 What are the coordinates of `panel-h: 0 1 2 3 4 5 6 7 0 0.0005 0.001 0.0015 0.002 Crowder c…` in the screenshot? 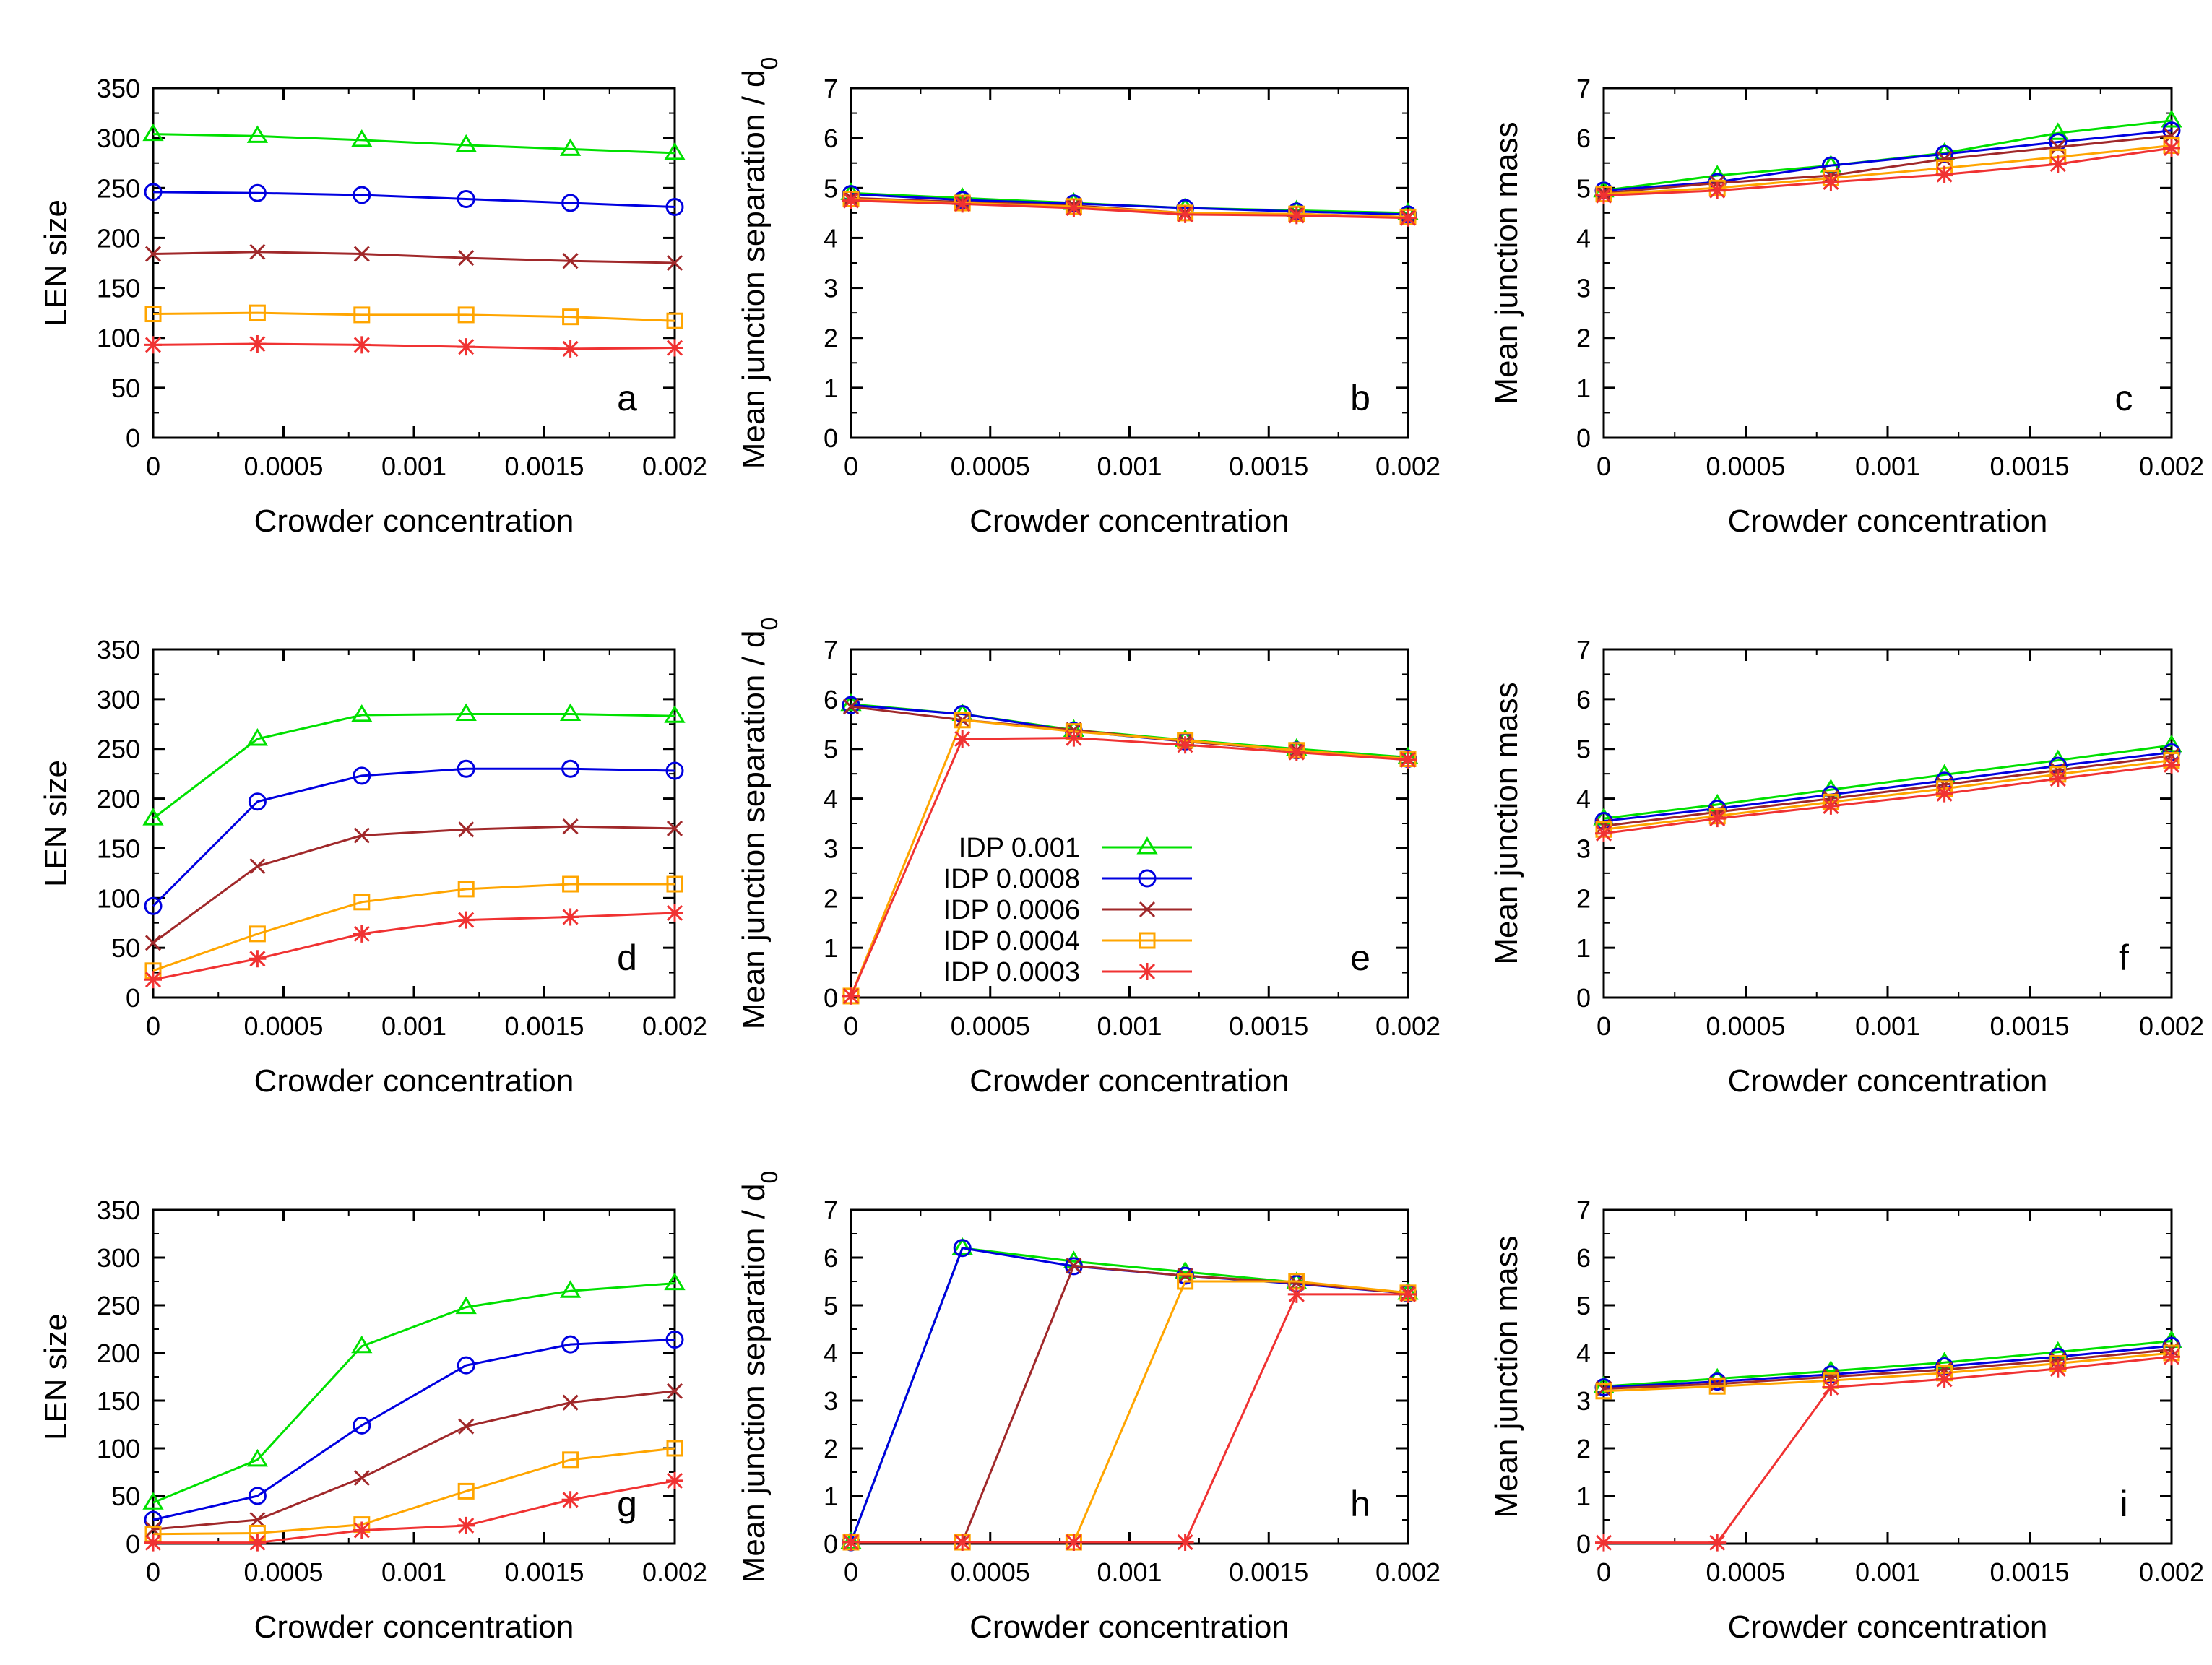 It's located at (1088, 1408).